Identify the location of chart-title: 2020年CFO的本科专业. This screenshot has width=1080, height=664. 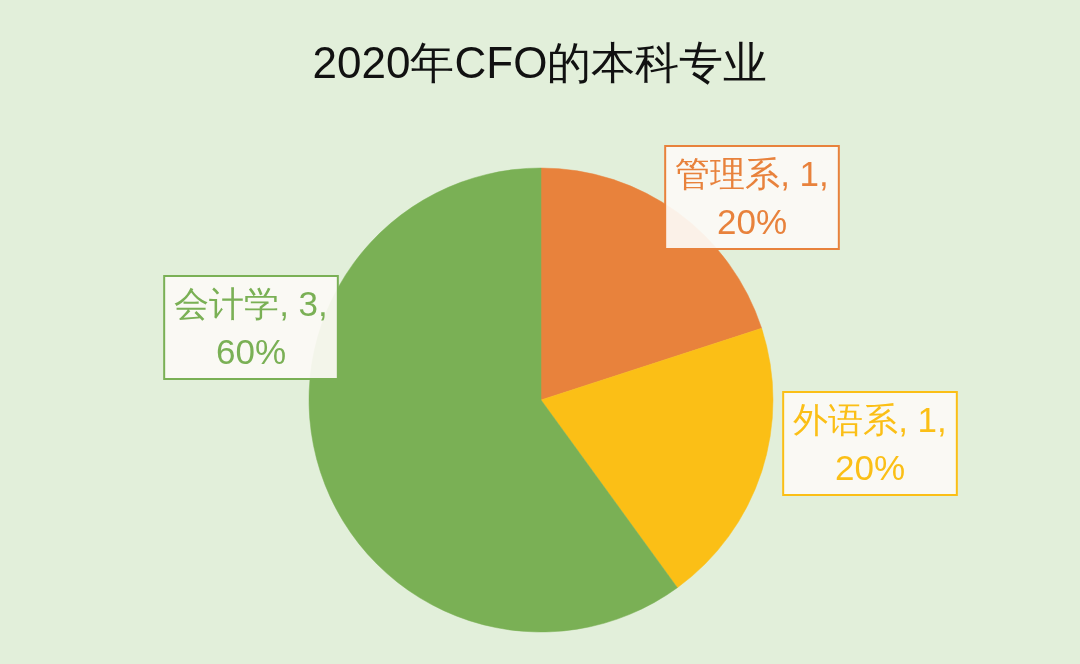
(540, 62).